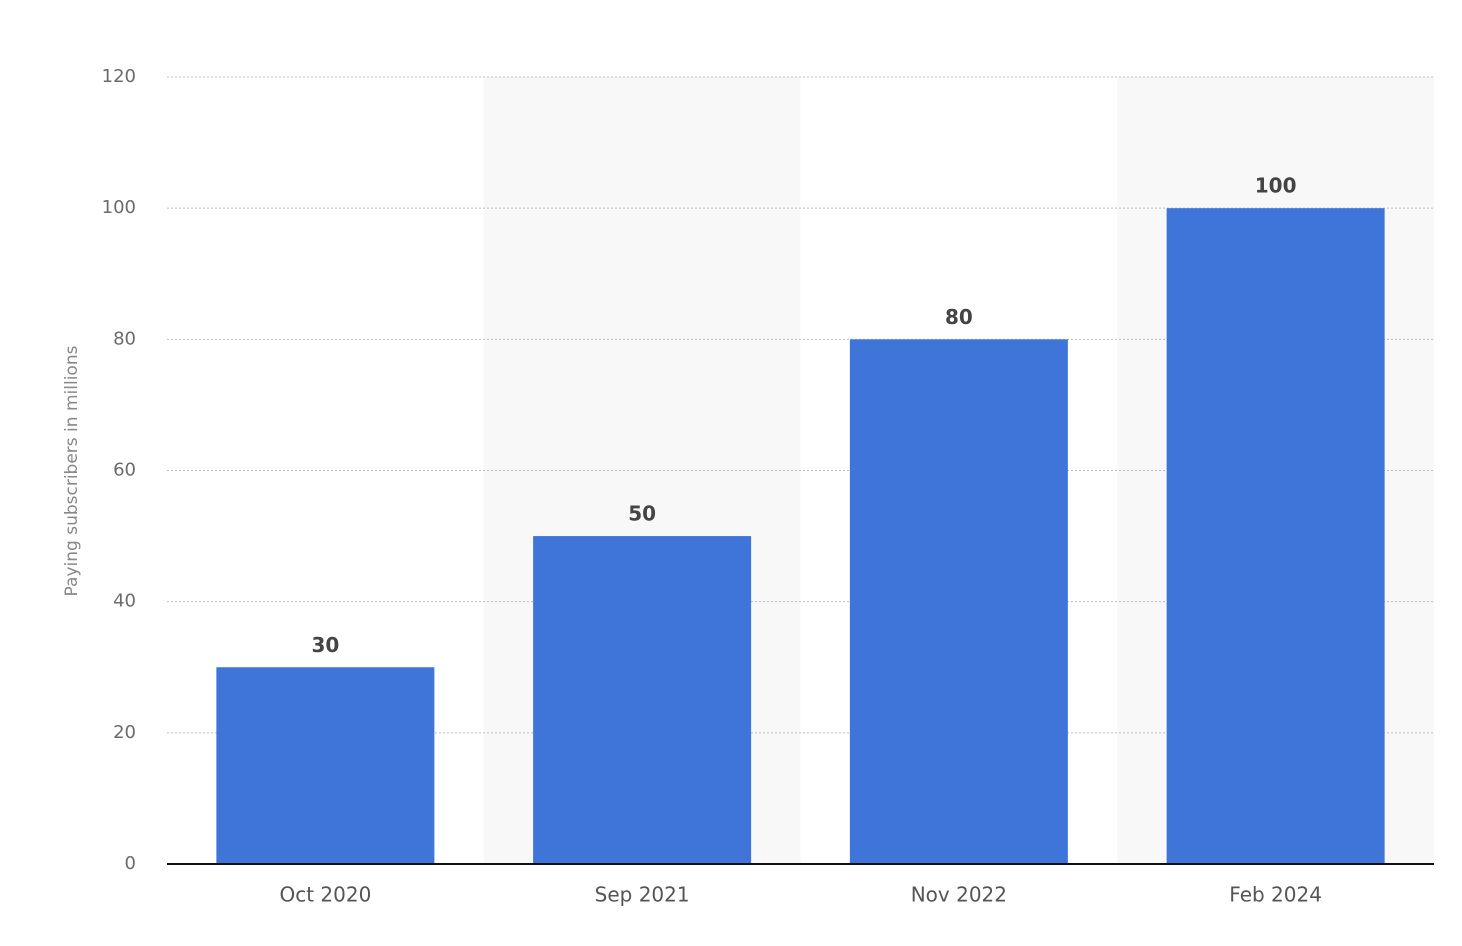 This screenshot has width=1462, height=946. What do you see at coordinates (1276, 186) in the screenshot?
I see `value-label: 100` at bounding box center [1276, 186].